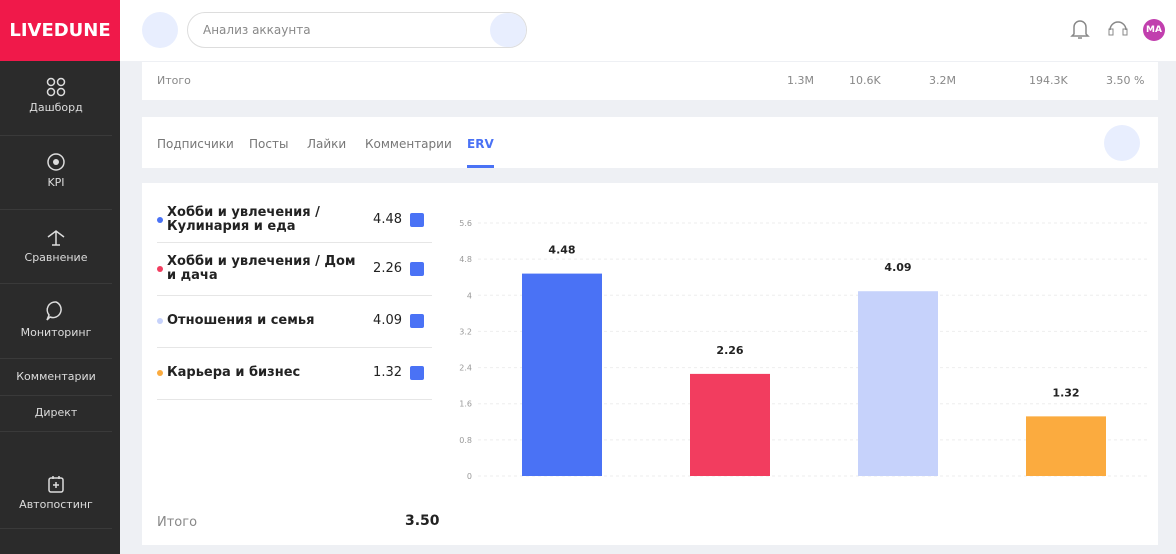  What do you see at coordinates (1065, 392) in the screenshot?
I see `data-label: 1.32` at bounding box center [1065, 392].